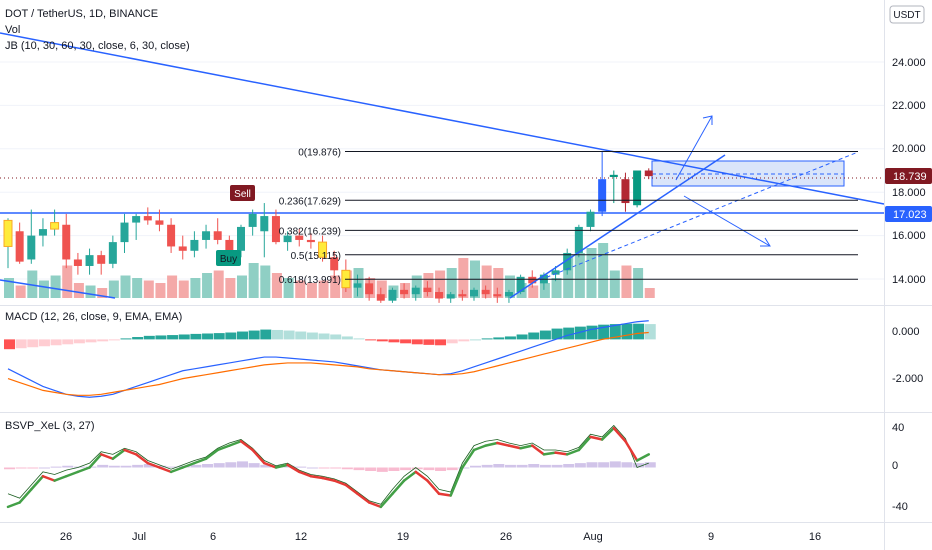  I want to click on indicator-label: JB (10, 30, 60, 30, close, 6, 30, close), so click(97, 46).